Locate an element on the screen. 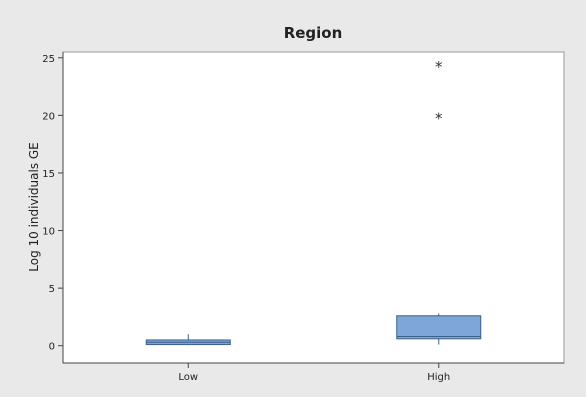 The width and height of the screenshot is (586, 397). box-iqr is located at coordinates (439, 327).